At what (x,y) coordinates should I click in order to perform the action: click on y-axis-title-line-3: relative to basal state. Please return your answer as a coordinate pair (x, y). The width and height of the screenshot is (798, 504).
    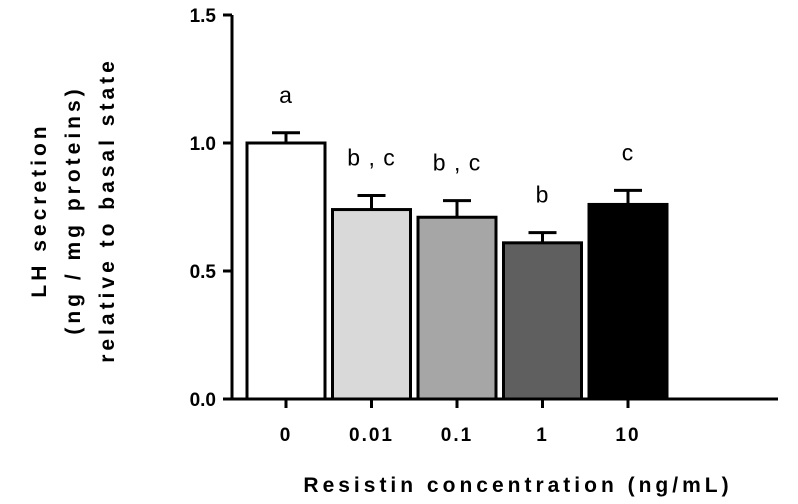
    Looking at the image, I should click on (107, 210).